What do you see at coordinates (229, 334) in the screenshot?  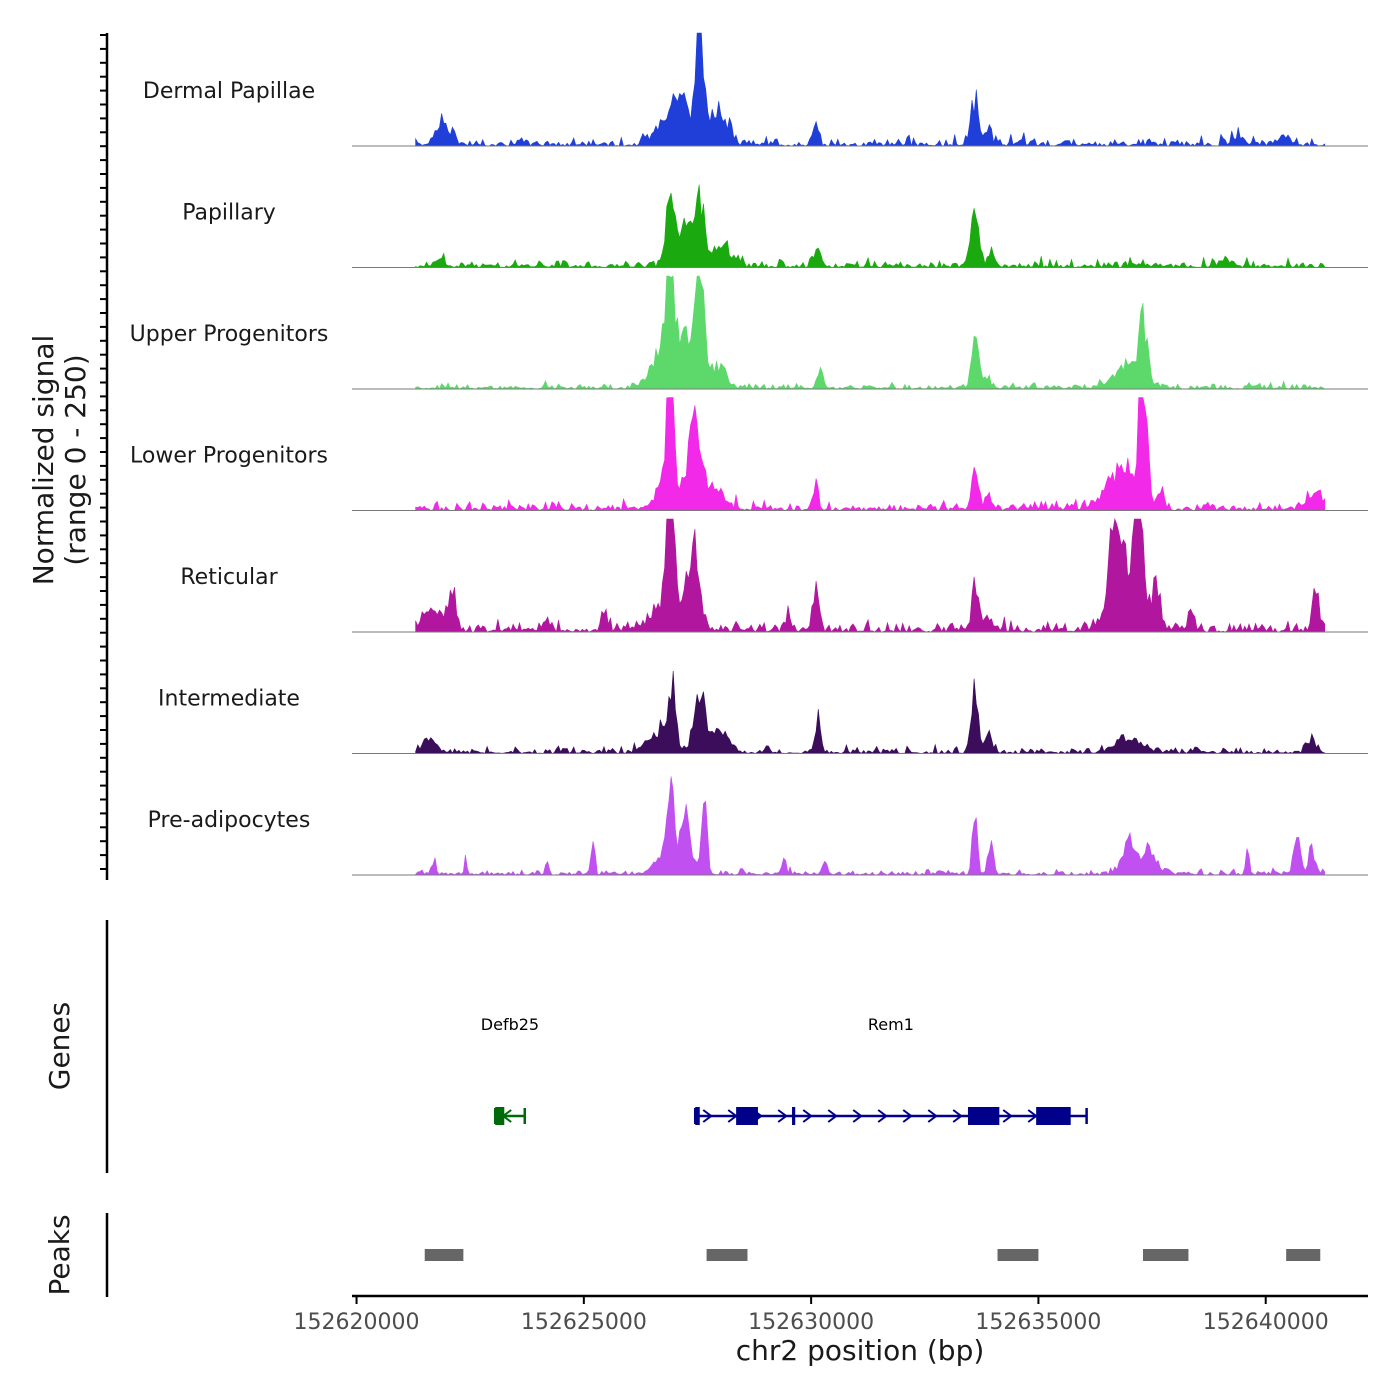 I see `track-label: Upper Progenitors` at bounding box center [229, 334].